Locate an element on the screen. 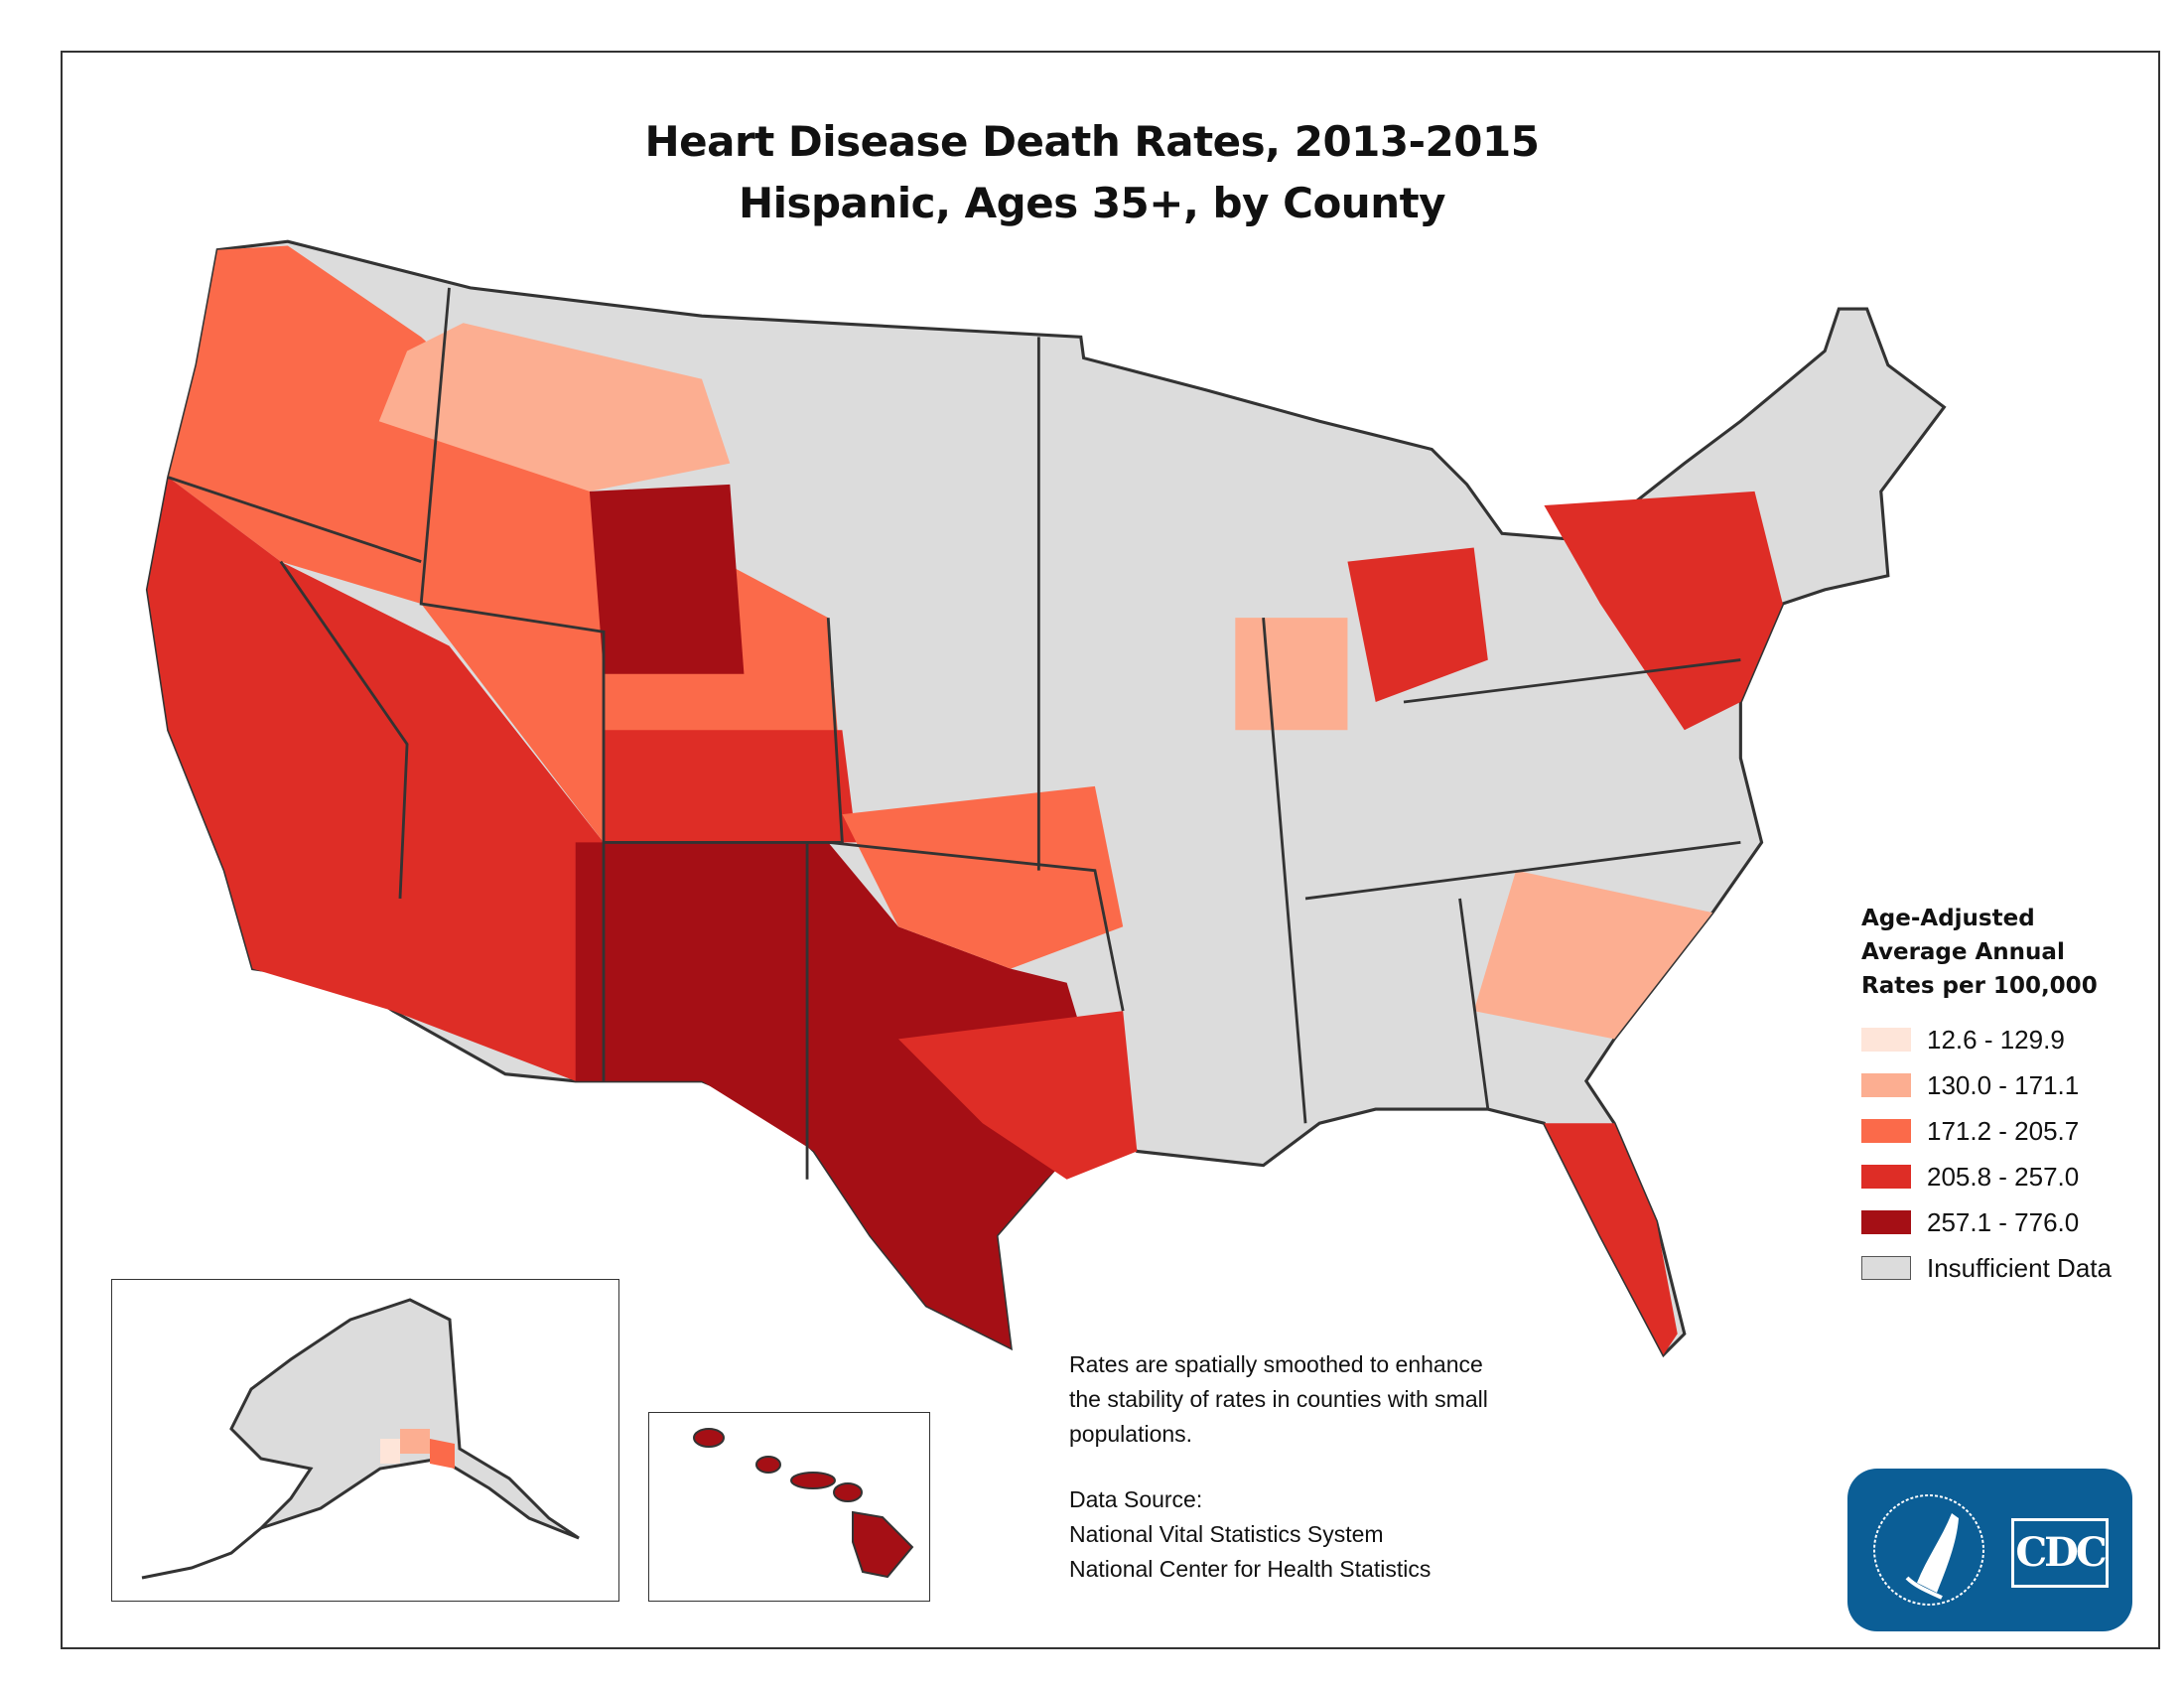  legend-item: 12.6 - 129.9 is located at coordinates (1986, 1039).